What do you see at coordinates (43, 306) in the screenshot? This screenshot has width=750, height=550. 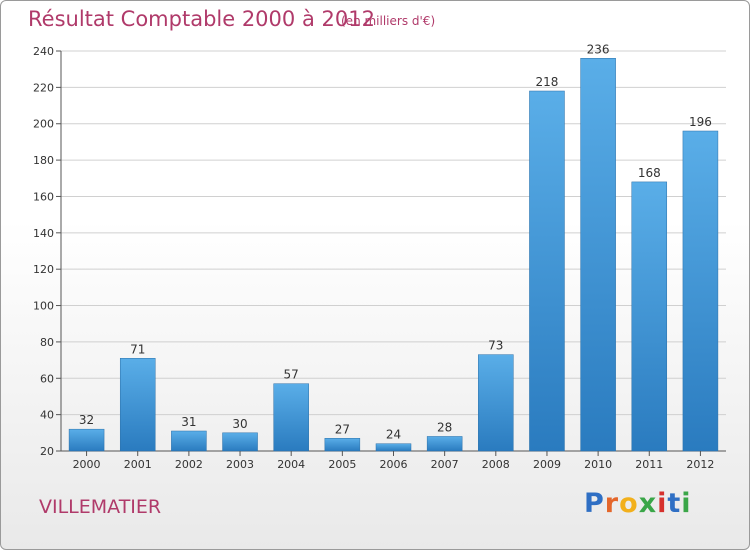 I see `y-tick-label: 100` at bounding box center [43, 306].